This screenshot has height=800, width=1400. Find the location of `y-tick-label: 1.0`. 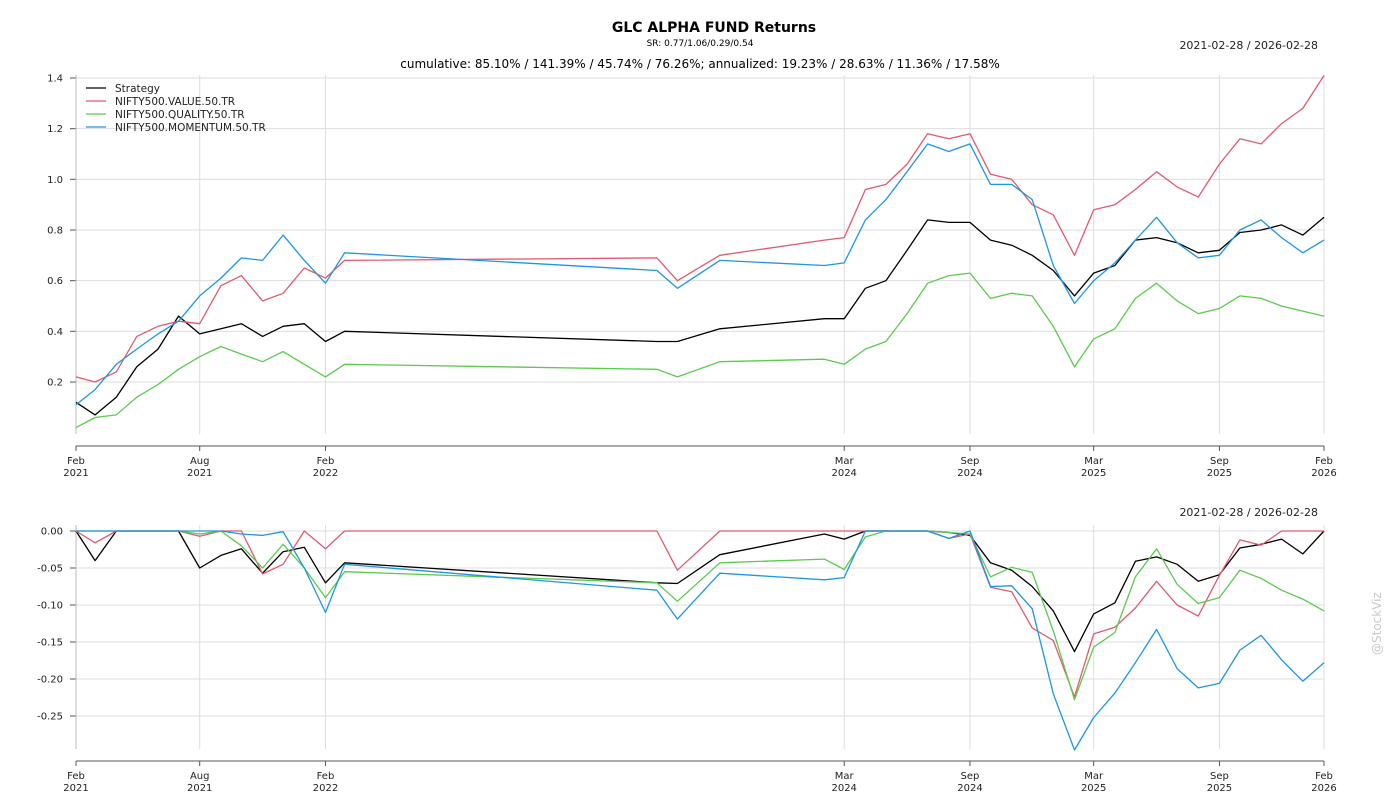

y-tick-label: 1.0 is located at coordinates (55, 180).